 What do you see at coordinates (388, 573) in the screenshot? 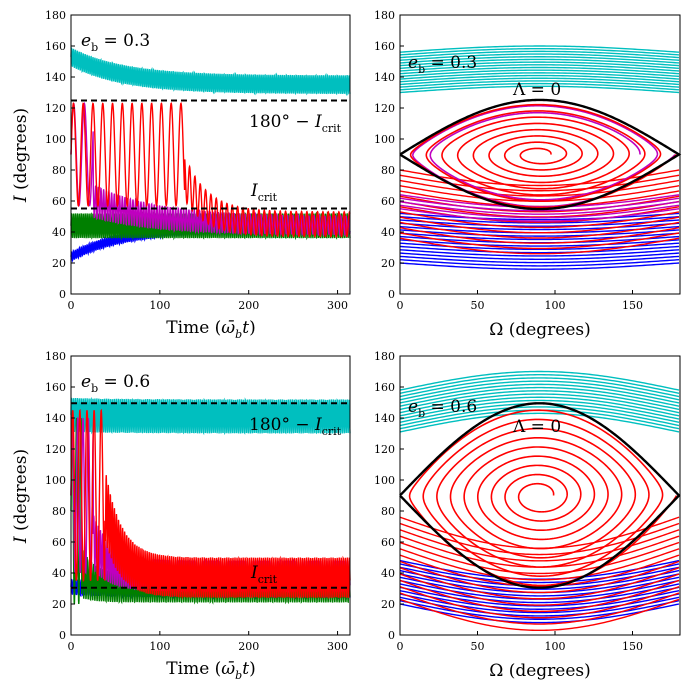
I see `y-tick-label: 40` at bounding box center [388, 573].